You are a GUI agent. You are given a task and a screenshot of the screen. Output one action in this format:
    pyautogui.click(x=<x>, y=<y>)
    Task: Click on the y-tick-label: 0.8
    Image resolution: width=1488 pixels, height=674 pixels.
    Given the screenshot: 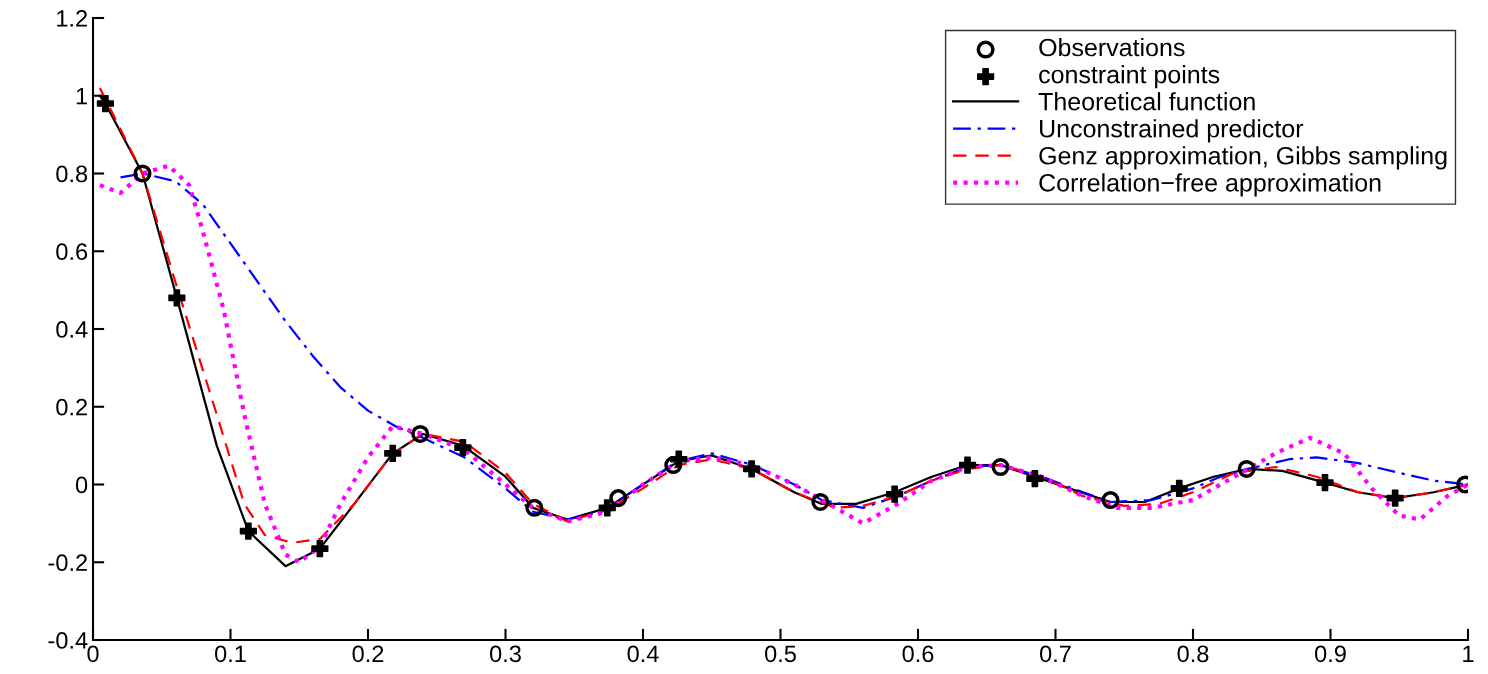 What is the action you would take?
    pyautogui.click(x=72, y=174)
    